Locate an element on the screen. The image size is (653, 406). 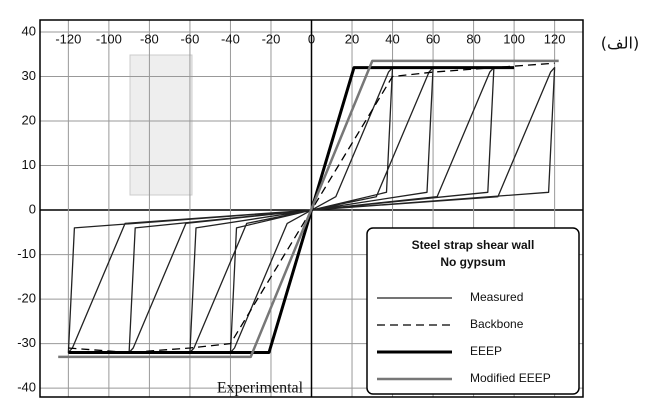
legend-box is located at coordinates (473, 311).